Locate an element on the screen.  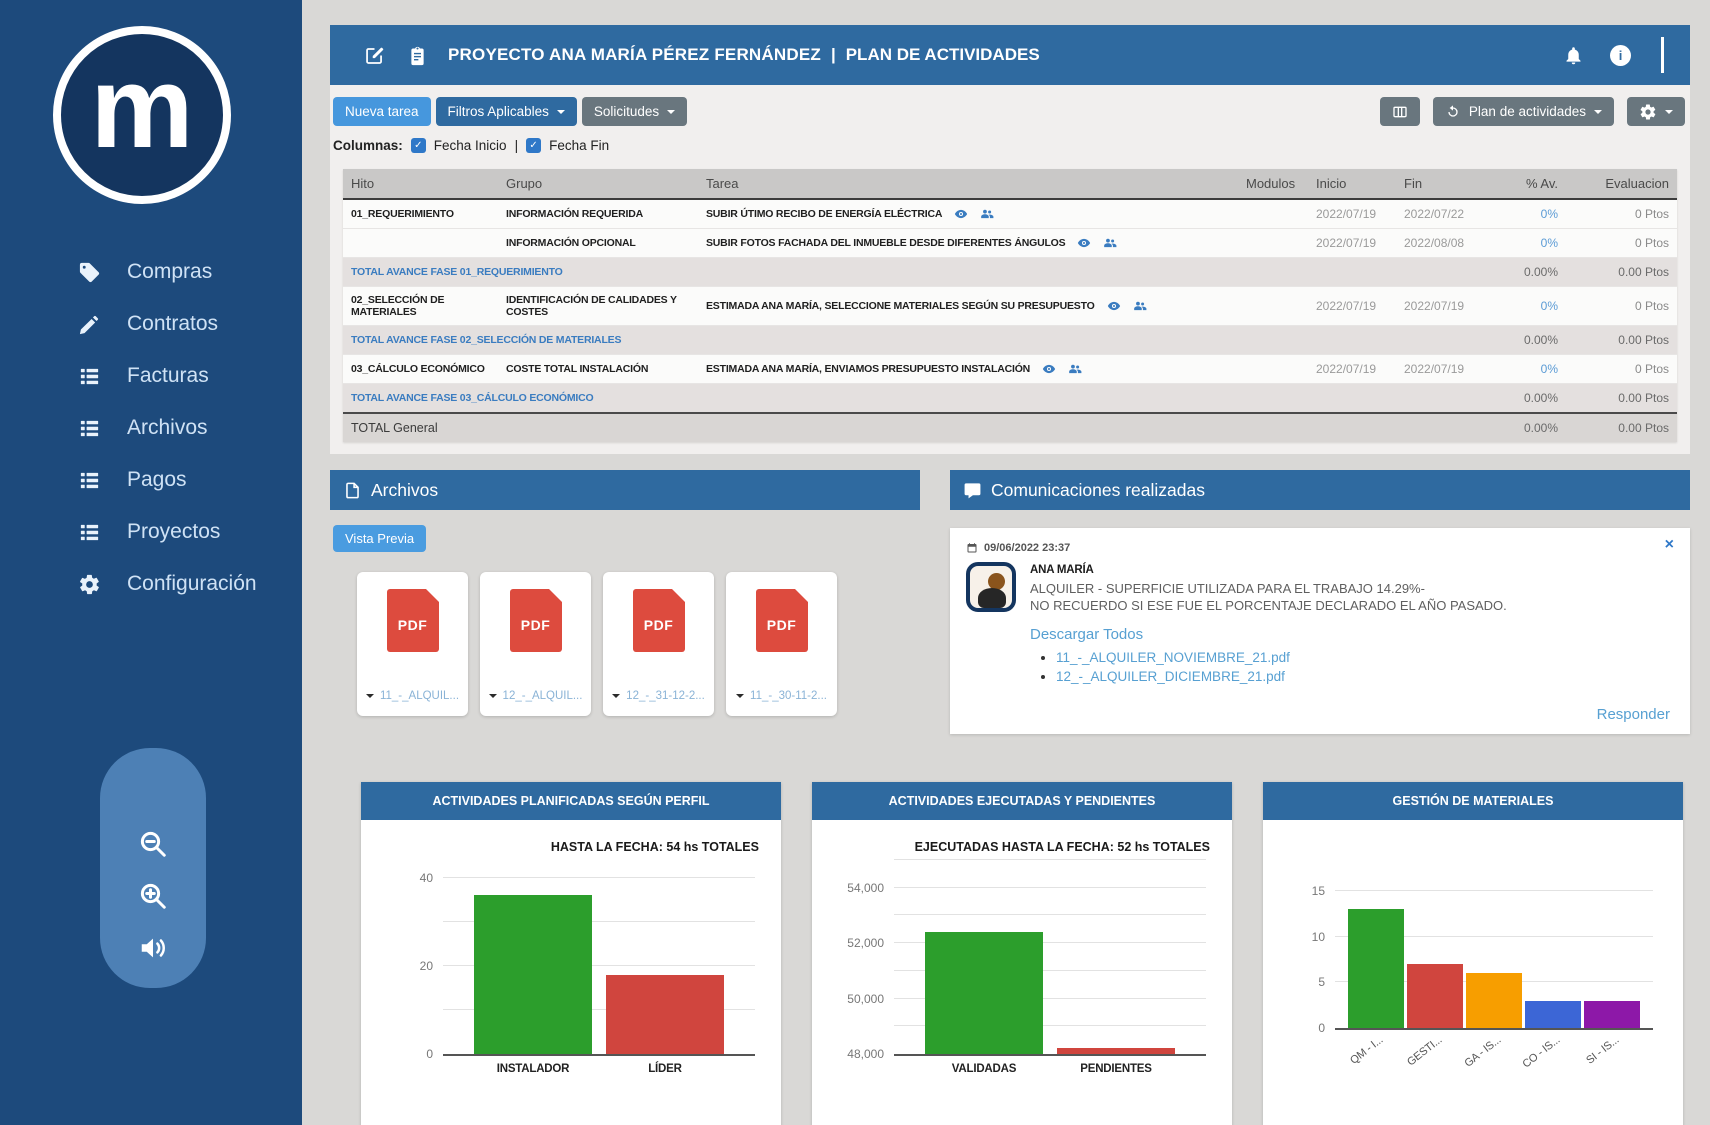
logo-letter: m is located at coordinates (142, 107).